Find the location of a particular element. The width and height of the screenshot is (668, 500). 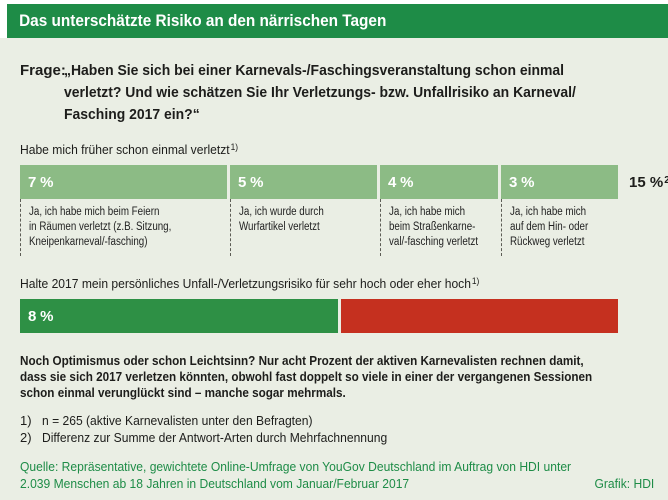

footnote-marker: 2) is located at coordinates (666, 180).